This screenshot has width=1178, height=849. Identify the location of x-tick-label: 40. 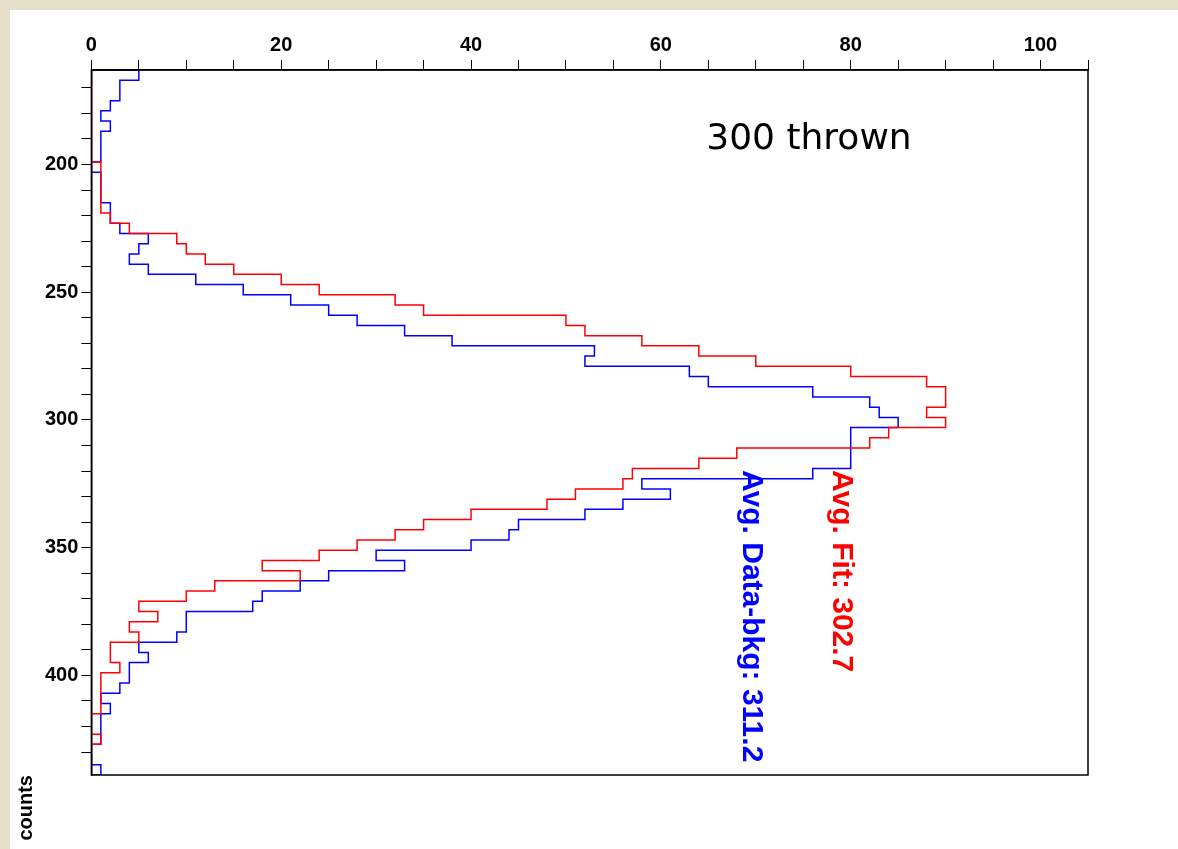
(471, 43).